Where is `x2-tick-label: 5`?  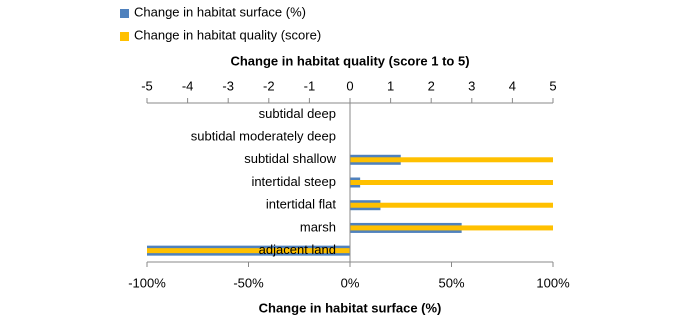
x2-tick-label: 5 is located at coordinates (552, 85).